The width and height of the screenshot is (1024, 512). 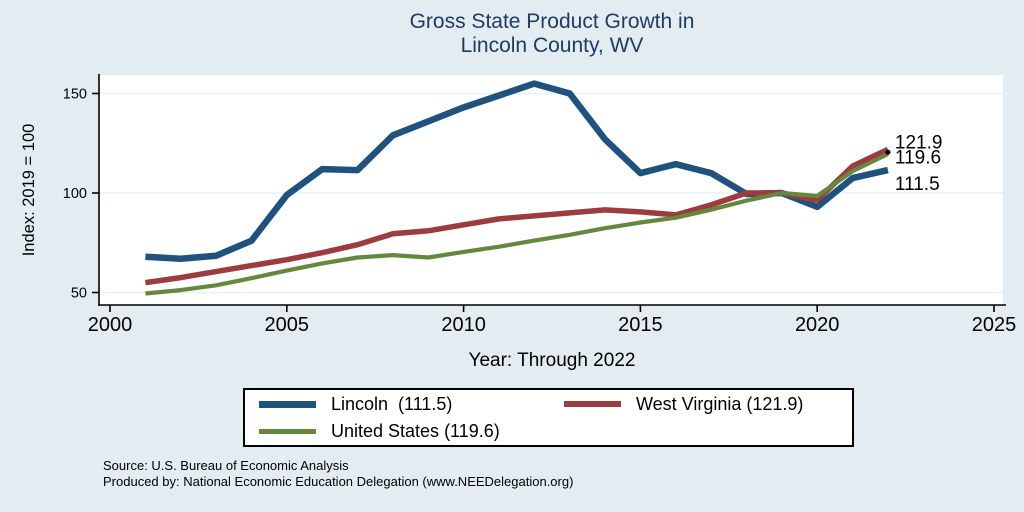 What do you see at coordinates (287, 325) in the screenshot?
I see `x-tick-label-2005: 2005` at bounding box center [287, 325].